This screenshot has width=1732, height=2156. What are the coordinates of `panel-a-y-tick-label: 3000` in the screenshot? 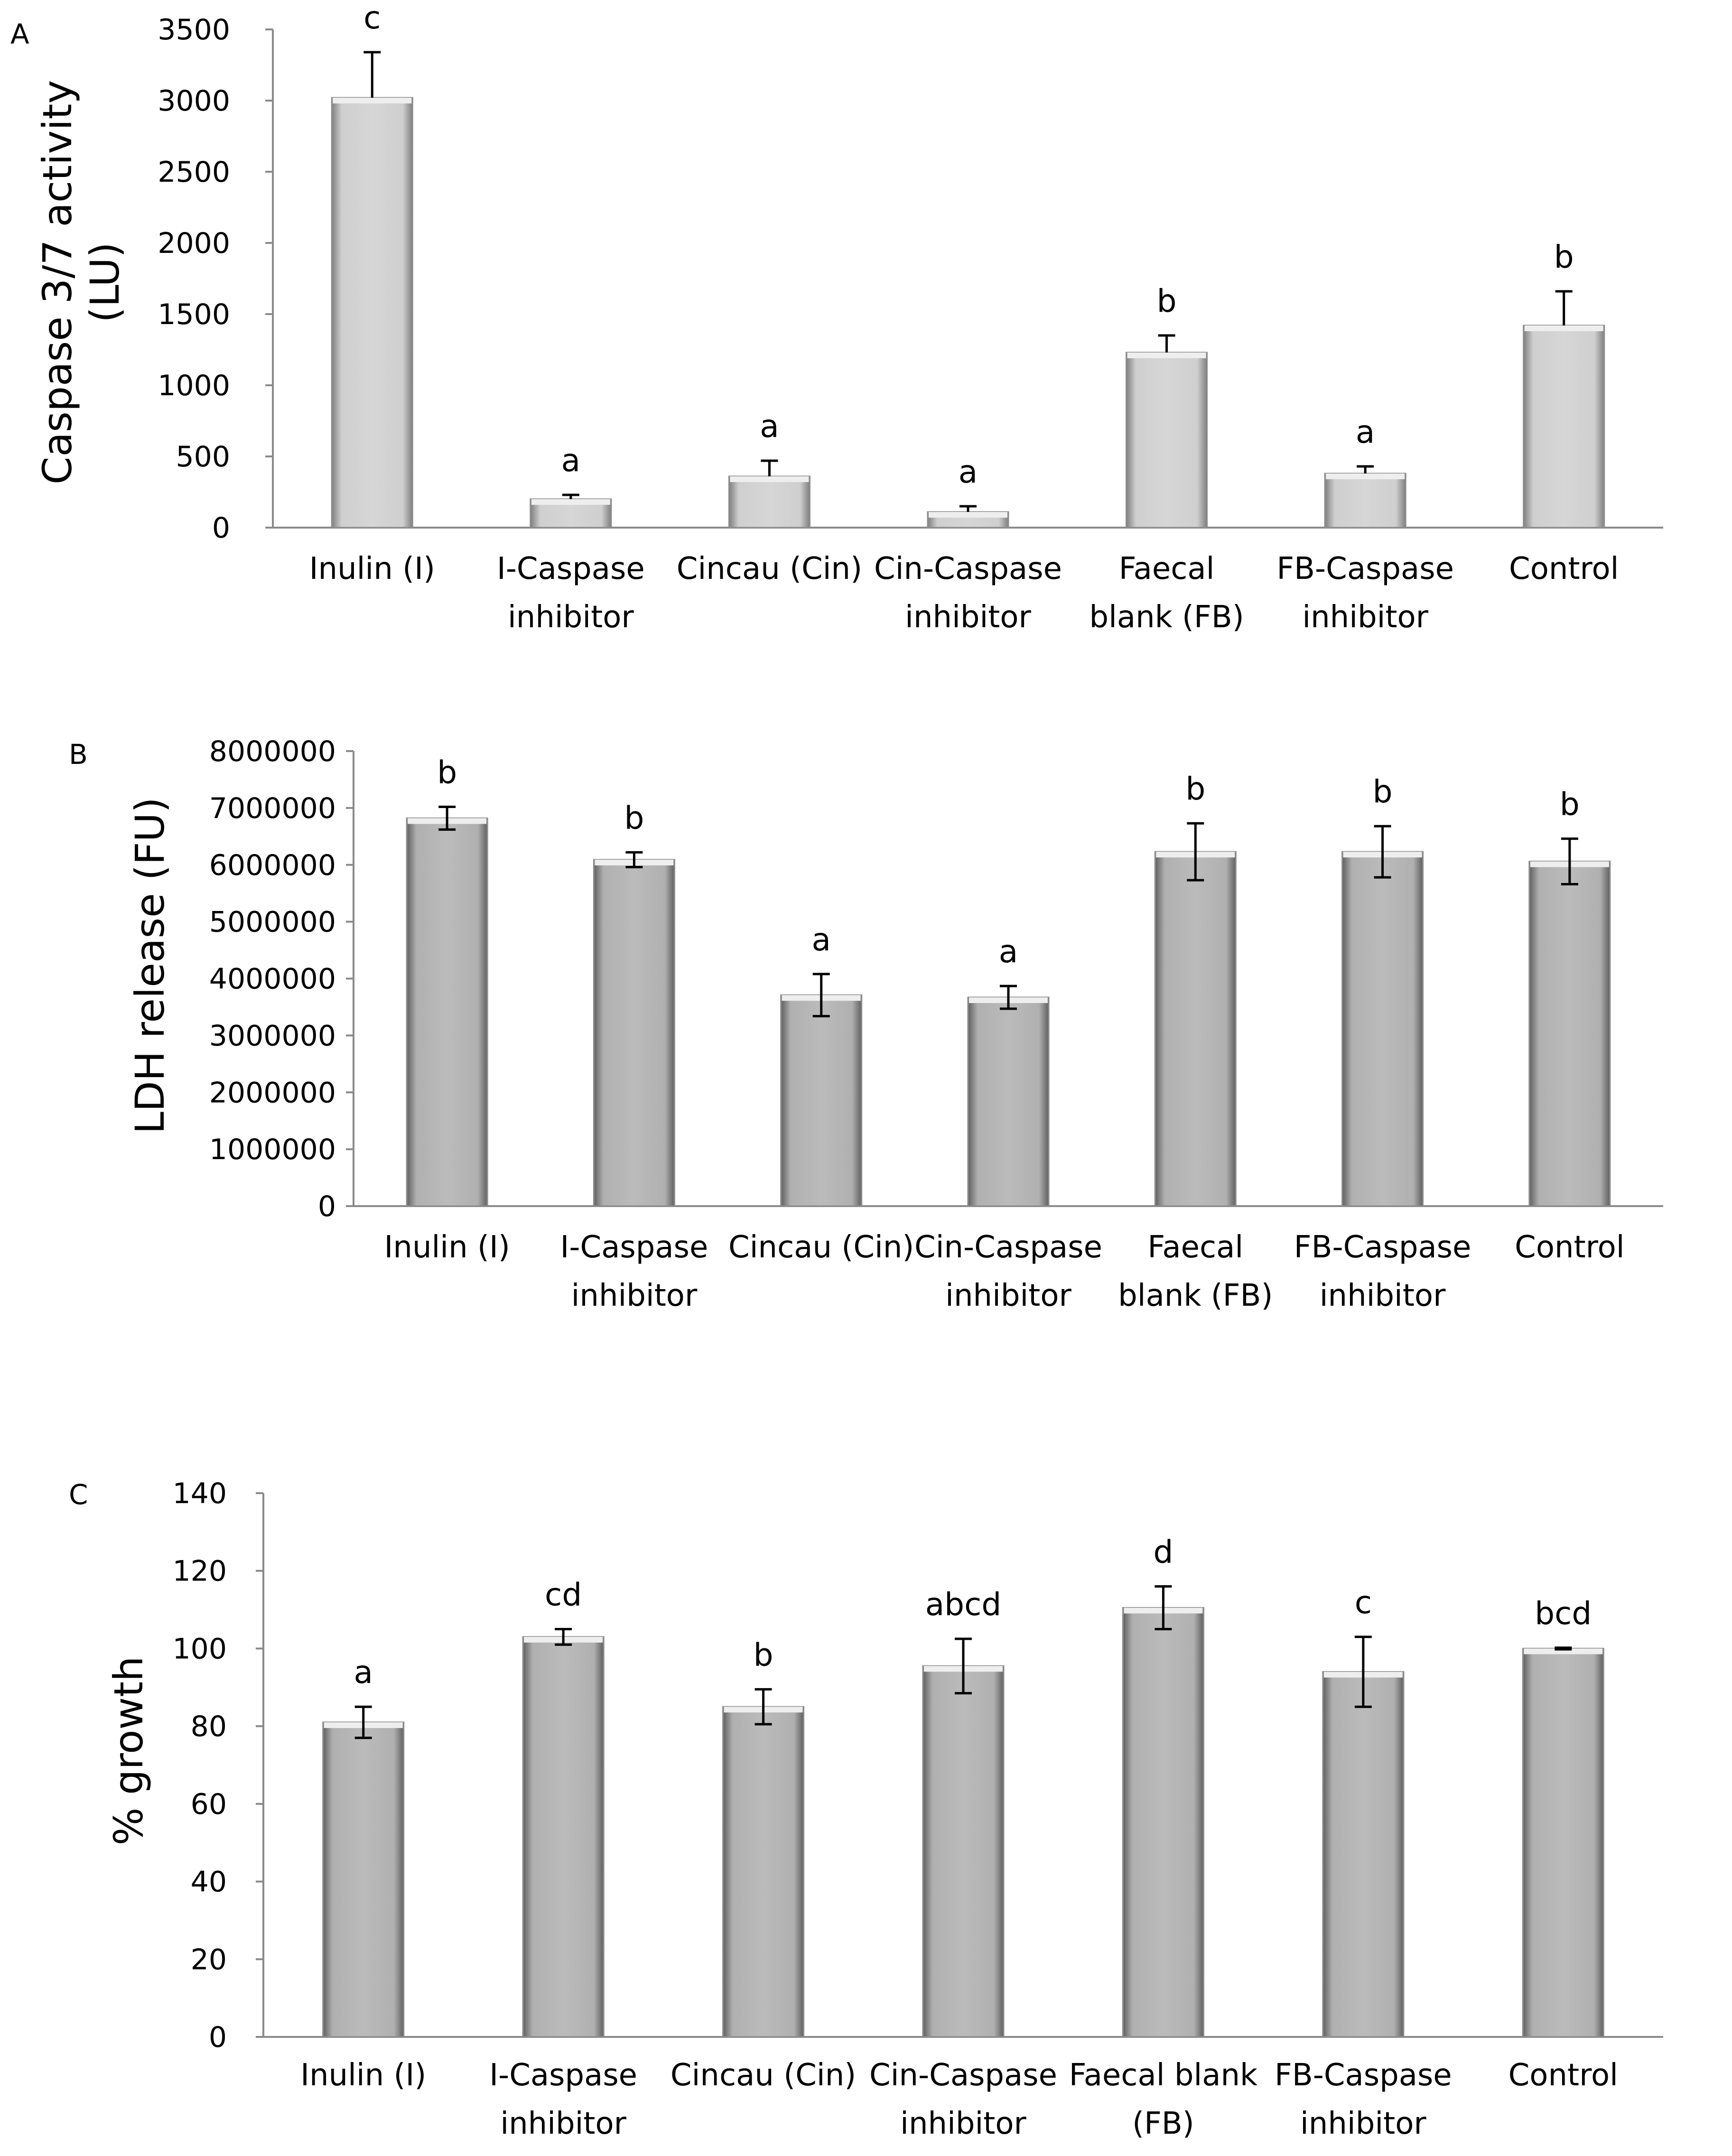 It's located at (194, 101).